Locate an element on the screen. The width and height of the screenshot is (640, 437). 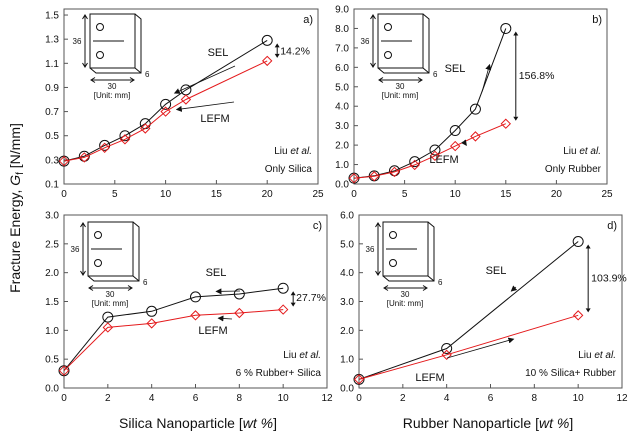
improvement-percentage: 14.2% is located at coordinates (295, 52).